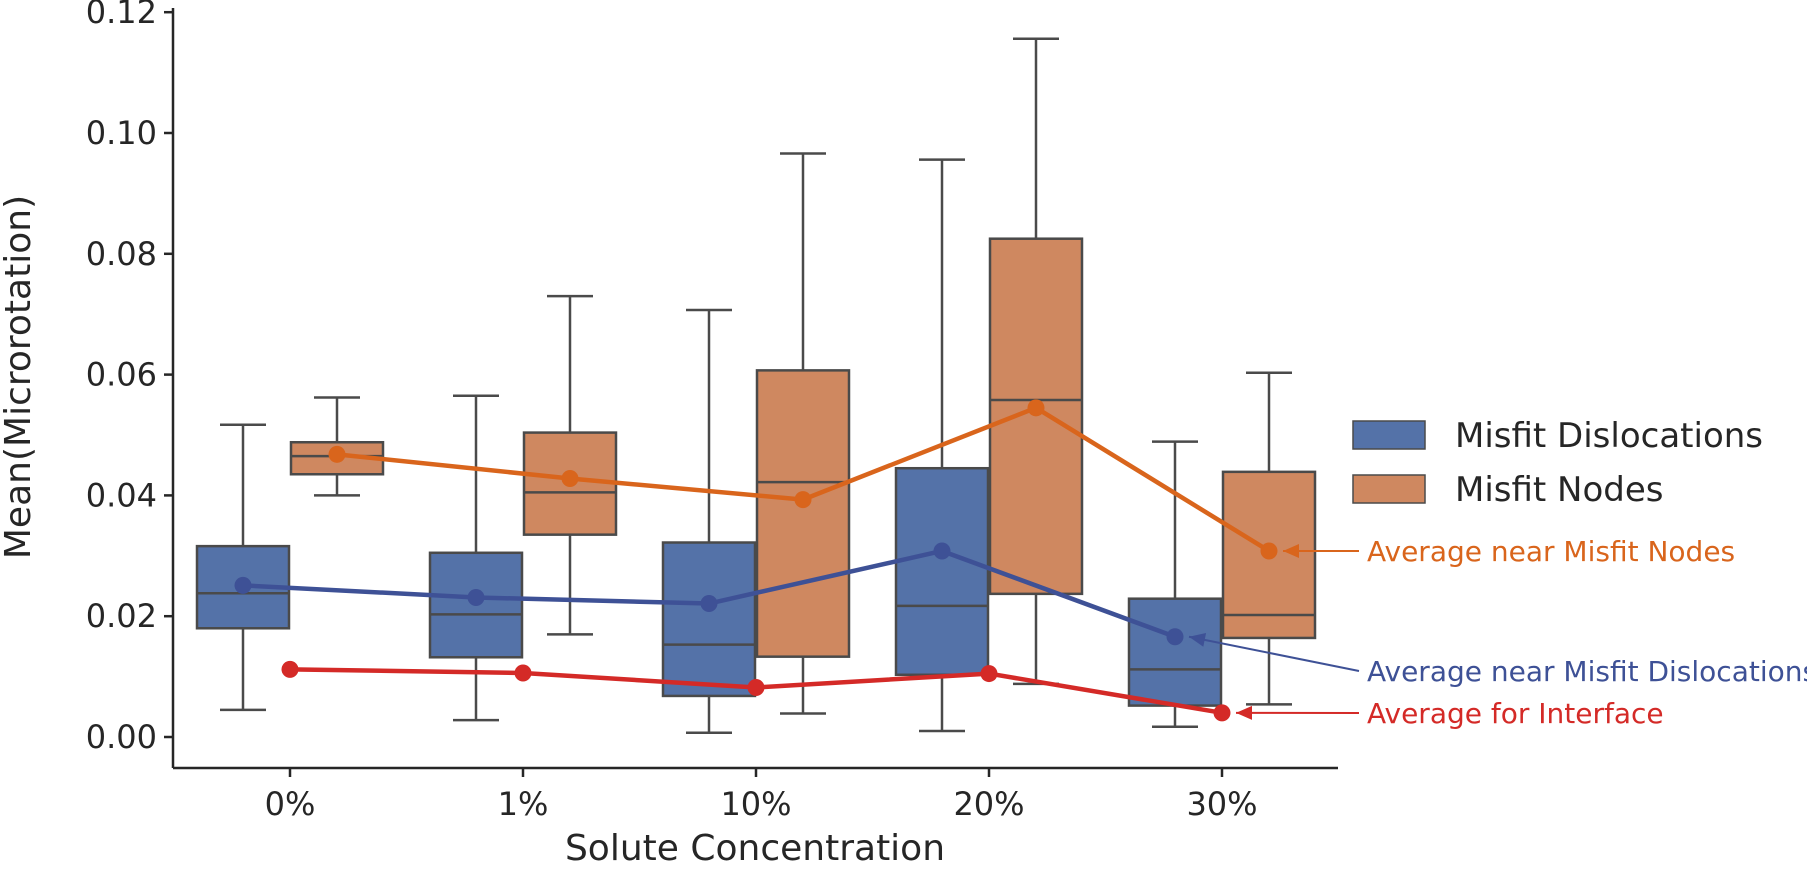  I want to click on legend-label: Misfit Nodes, so click(1559, 490).